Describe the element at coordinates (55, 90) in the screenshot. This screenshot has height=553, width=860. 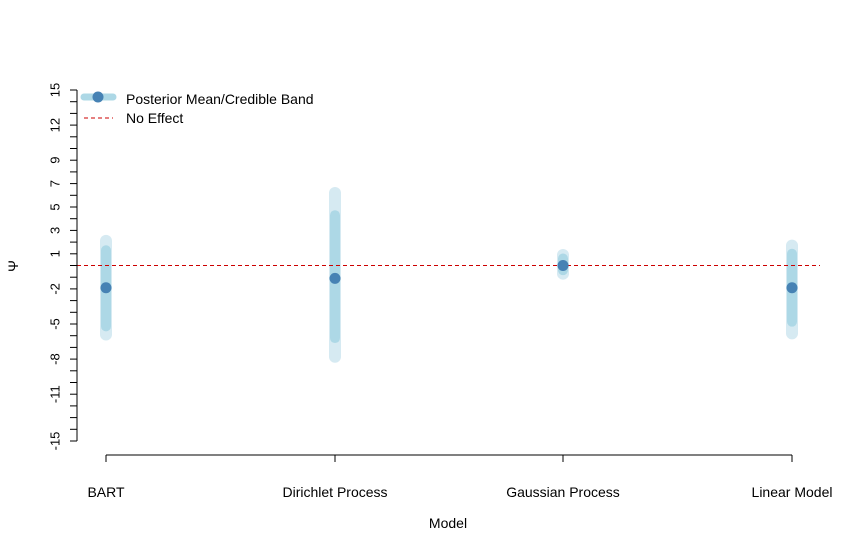
I see `y-tick-label: 15` at that location.